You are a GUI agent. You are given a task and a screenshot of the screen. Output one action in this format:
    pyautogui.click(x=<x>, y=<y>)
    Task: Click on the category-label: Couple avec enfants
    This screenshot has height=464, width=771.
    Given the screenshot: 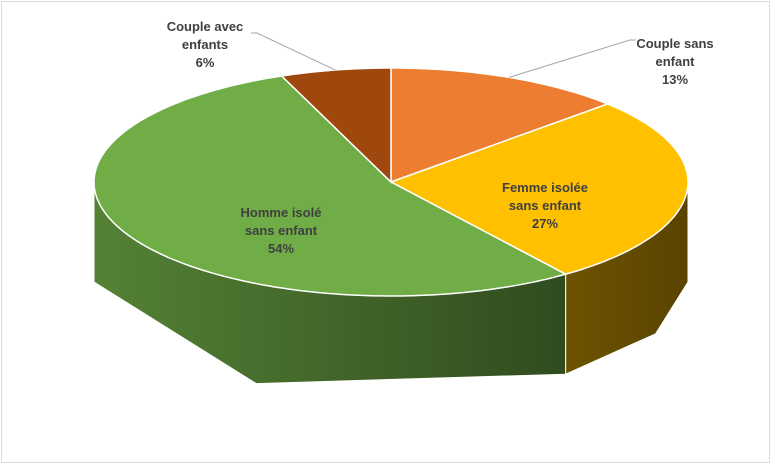 What is the action you would take?
    pyautogui.click(x=205, y=35)
    